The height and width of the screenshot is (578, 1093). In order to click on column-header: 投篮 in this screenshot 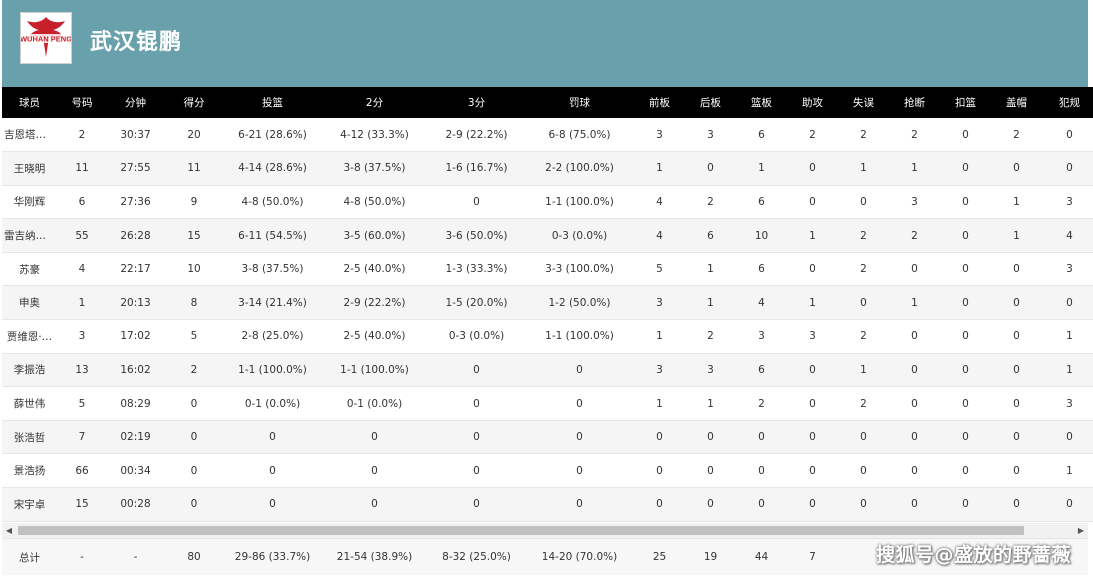, I will do `click(272, 103)`.